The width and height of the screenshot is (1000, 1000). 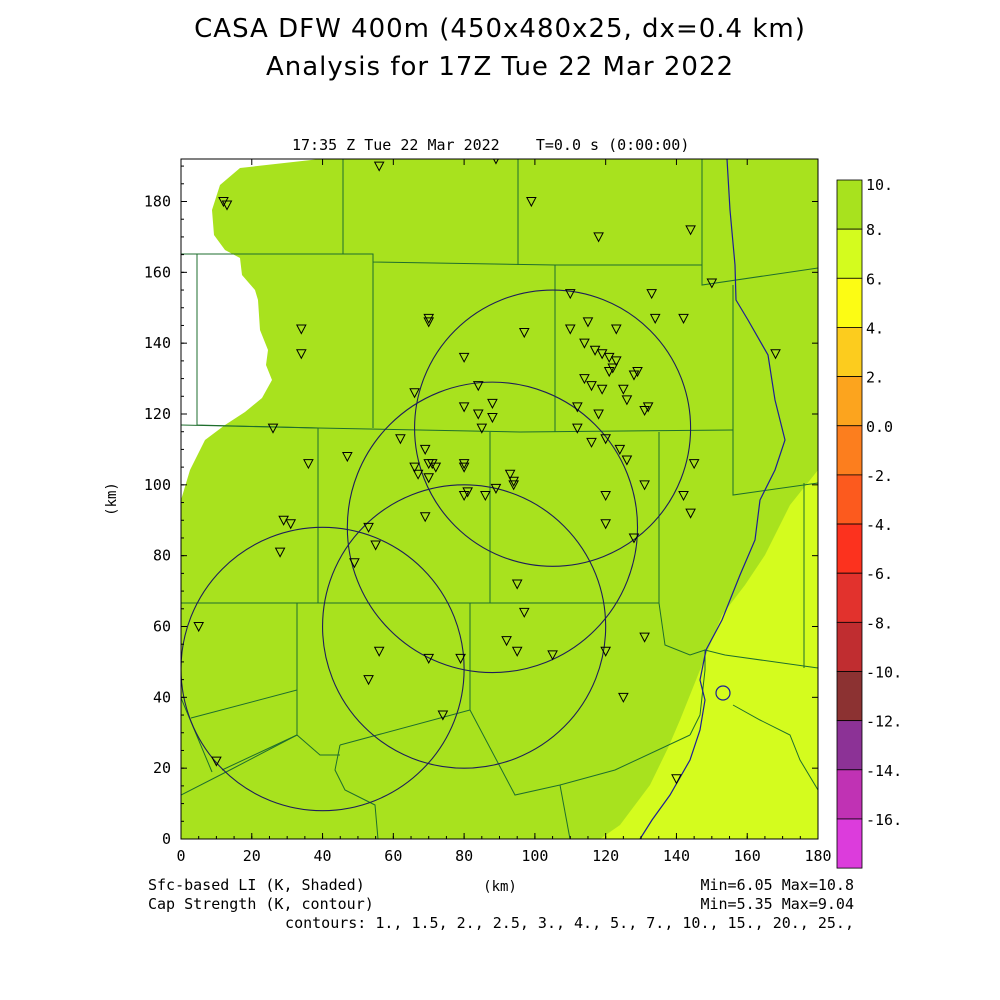 I want to click on colorbar-label: -8., so click(x=879, y=623).